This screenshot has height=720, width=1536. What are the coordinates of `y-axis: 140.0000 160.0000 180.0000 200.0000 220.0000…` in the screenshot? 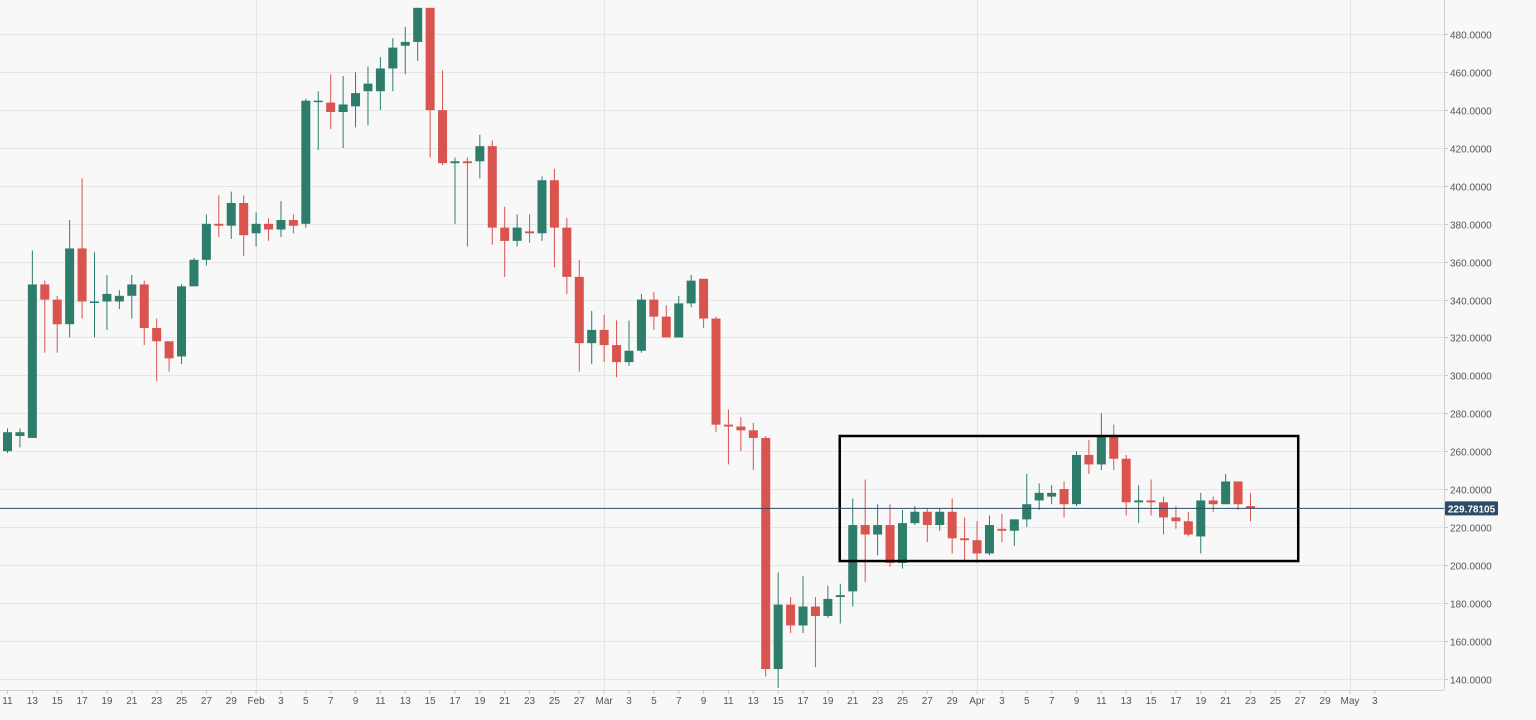 It's located at (1468, 359).